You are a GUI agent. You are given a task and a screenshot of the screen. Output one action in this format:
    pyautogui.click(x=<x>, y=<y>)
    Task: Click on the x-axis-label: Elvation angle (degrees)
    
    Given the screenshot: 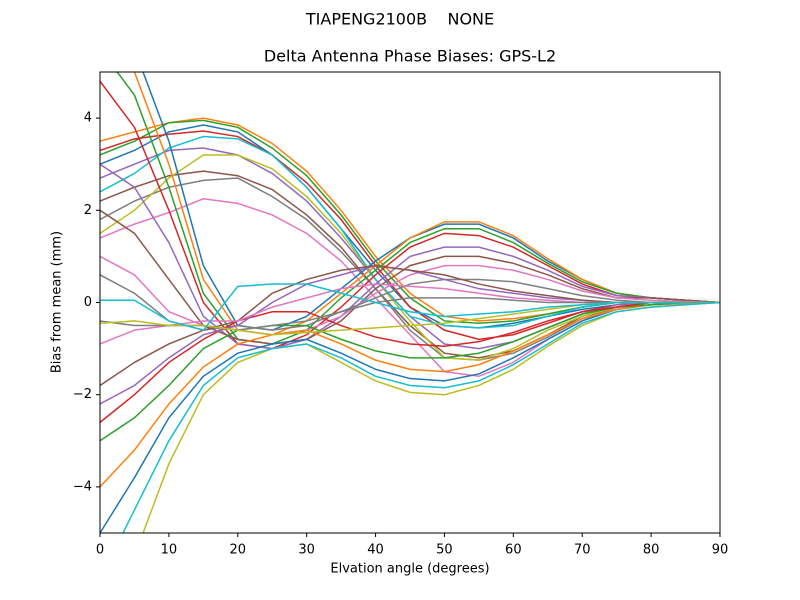 What is the action you would take?
    pyautogui.click(x=409, y=569)
    